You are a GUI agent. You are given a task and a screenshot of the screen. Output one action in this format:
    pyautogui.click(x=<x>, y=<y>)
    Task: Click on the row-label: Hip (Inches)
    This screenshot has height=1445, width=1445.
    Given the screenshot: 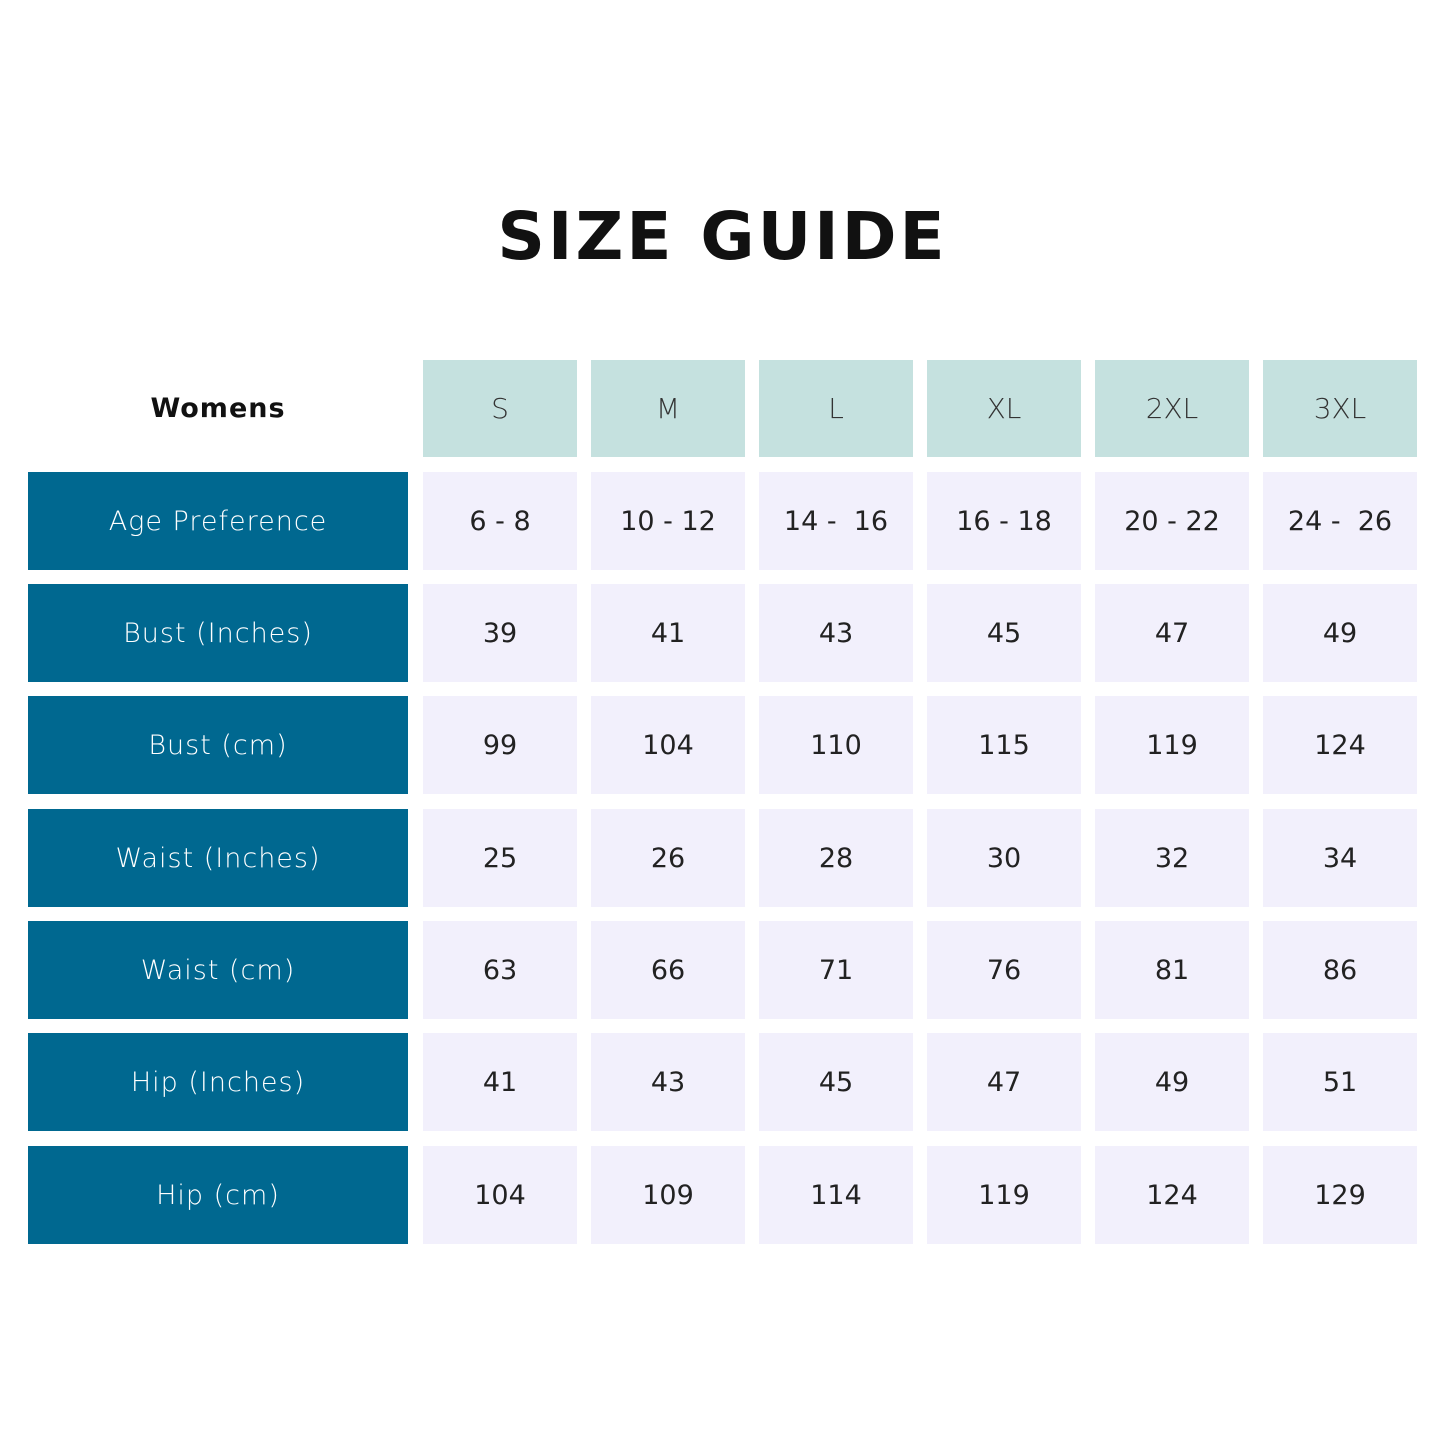 What is the action you would take?
    pyautogui.click(x=218, y=1082)
    